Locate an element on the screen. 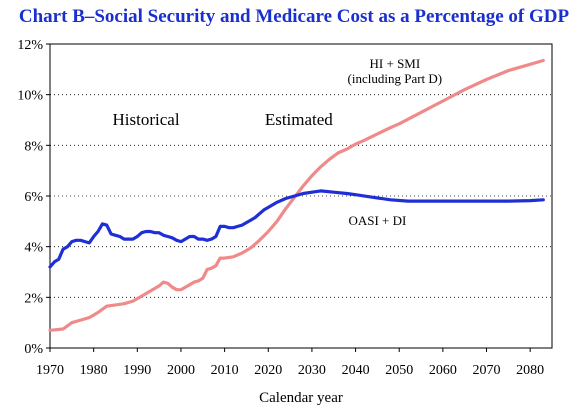 The height and width of the screenshot is (410, 588). y-tick-label: 0% is located at coordinates (33, 349).